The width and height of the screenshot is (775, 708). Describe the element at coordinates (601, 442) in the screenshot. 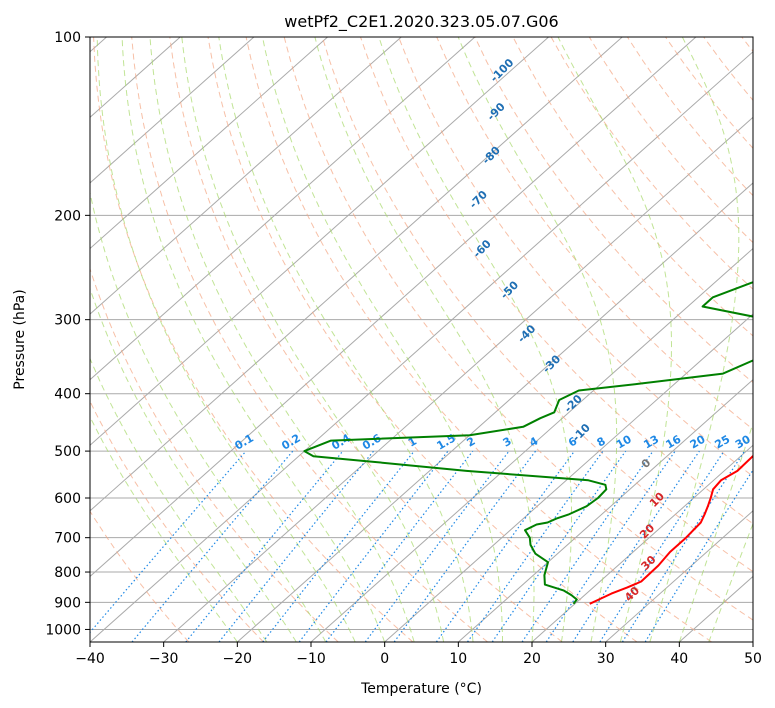

I see `mixing-ratio-label: 8` at that location.